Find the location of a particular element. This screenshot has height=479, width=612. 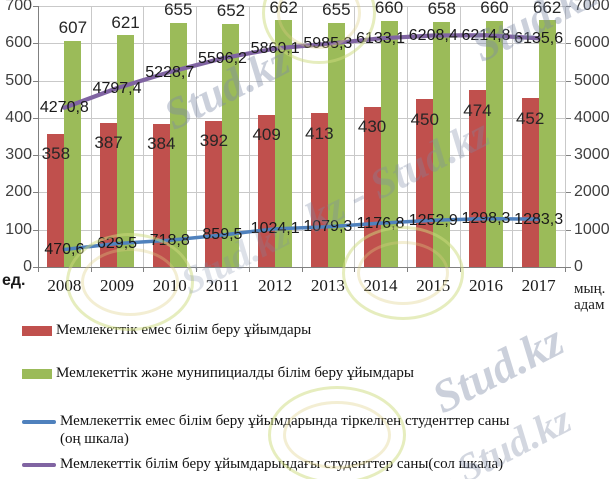

bar-value-label: 474 is located at coordinates (477, 110).